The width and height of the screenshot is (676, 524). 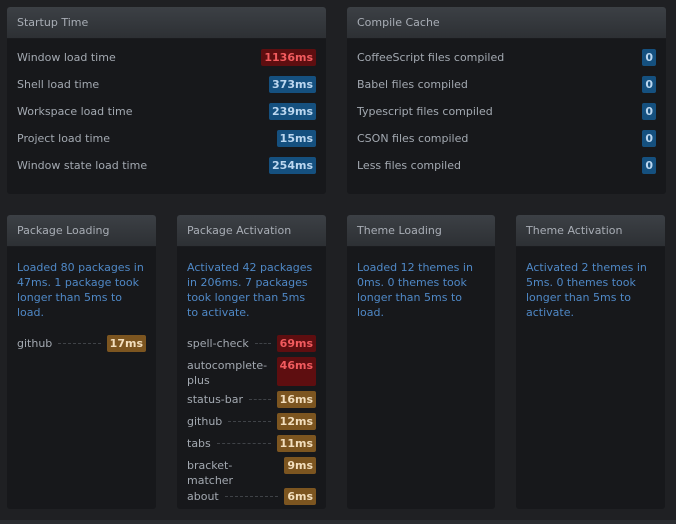 I want to click on cache-row: Less files compiled 0, so click(x=506, y=170).